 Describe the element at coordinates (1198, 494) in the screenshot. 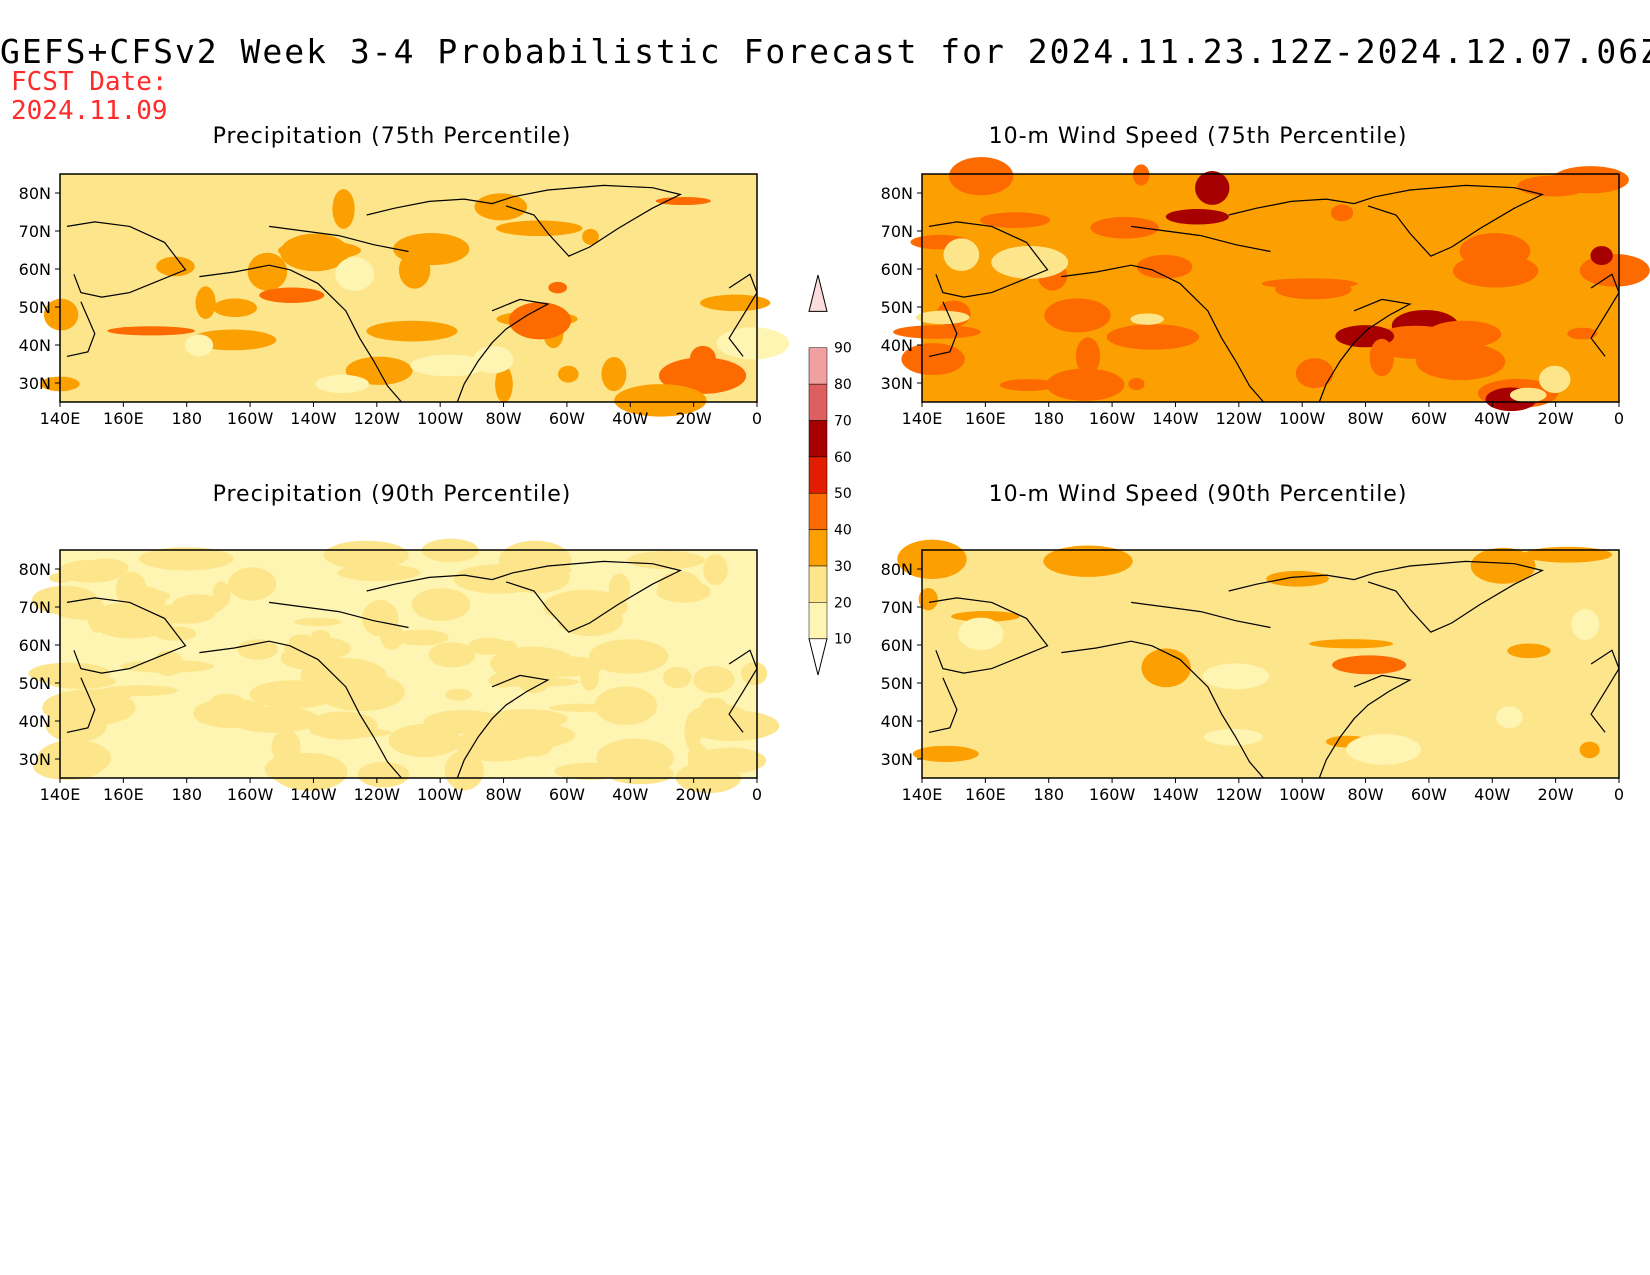

I see `panel-title-wind90: 10-m Wind Speed (90th Percentile)` at that location.